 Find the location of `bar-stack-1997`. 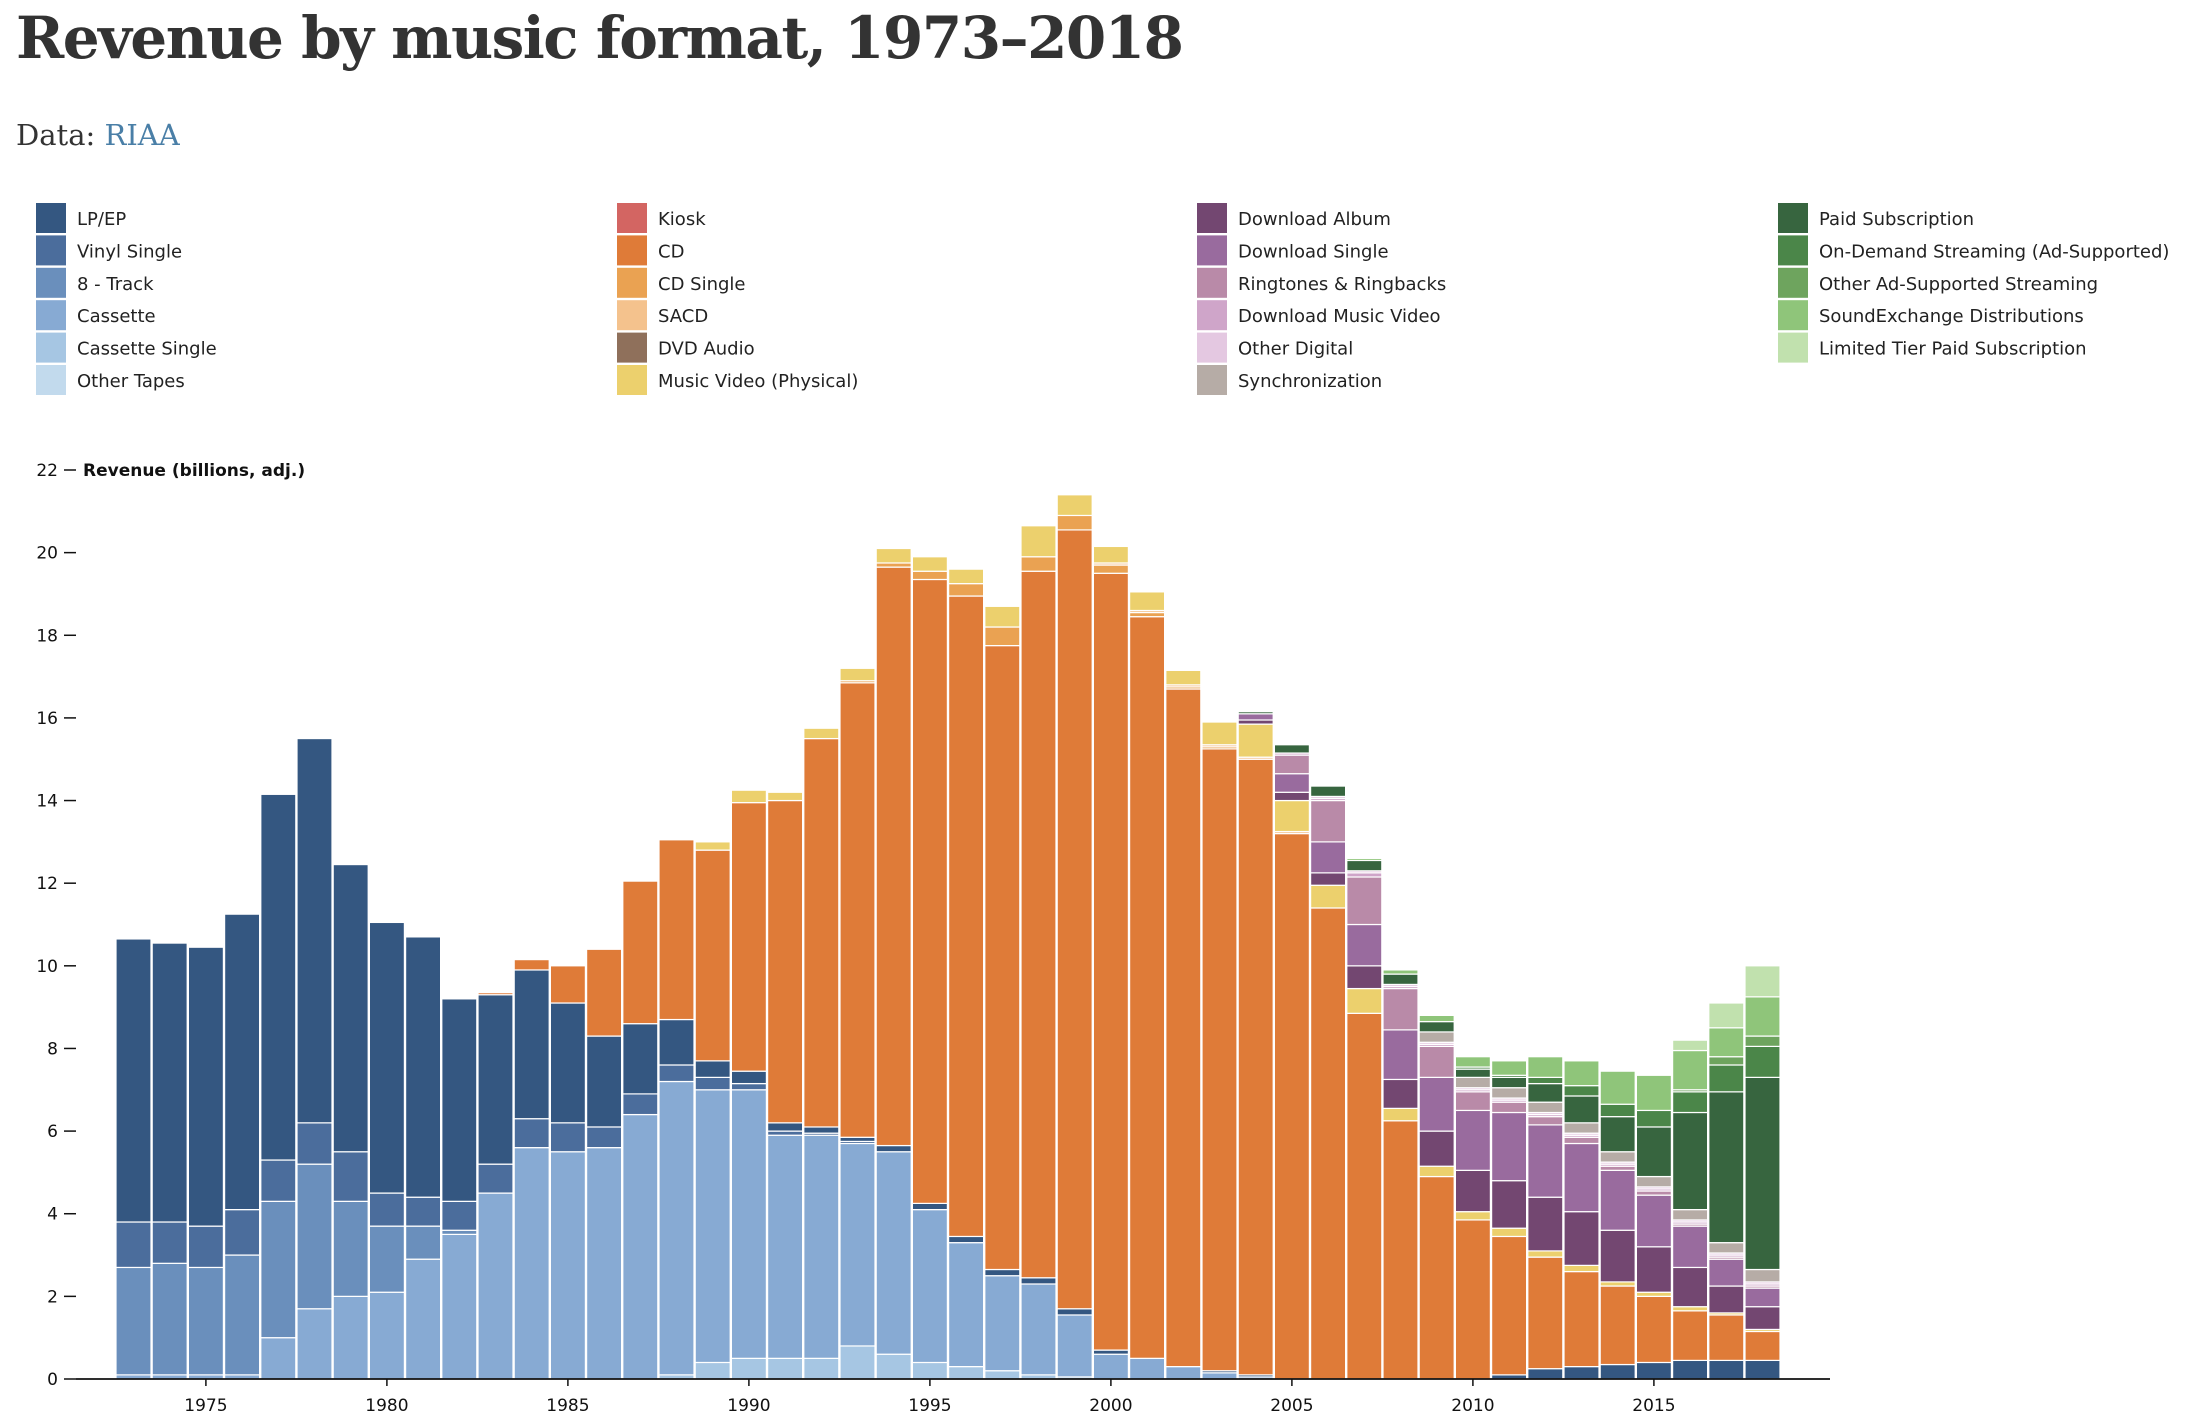

bar-stack-1997 is located at coordinates (1002, 992).